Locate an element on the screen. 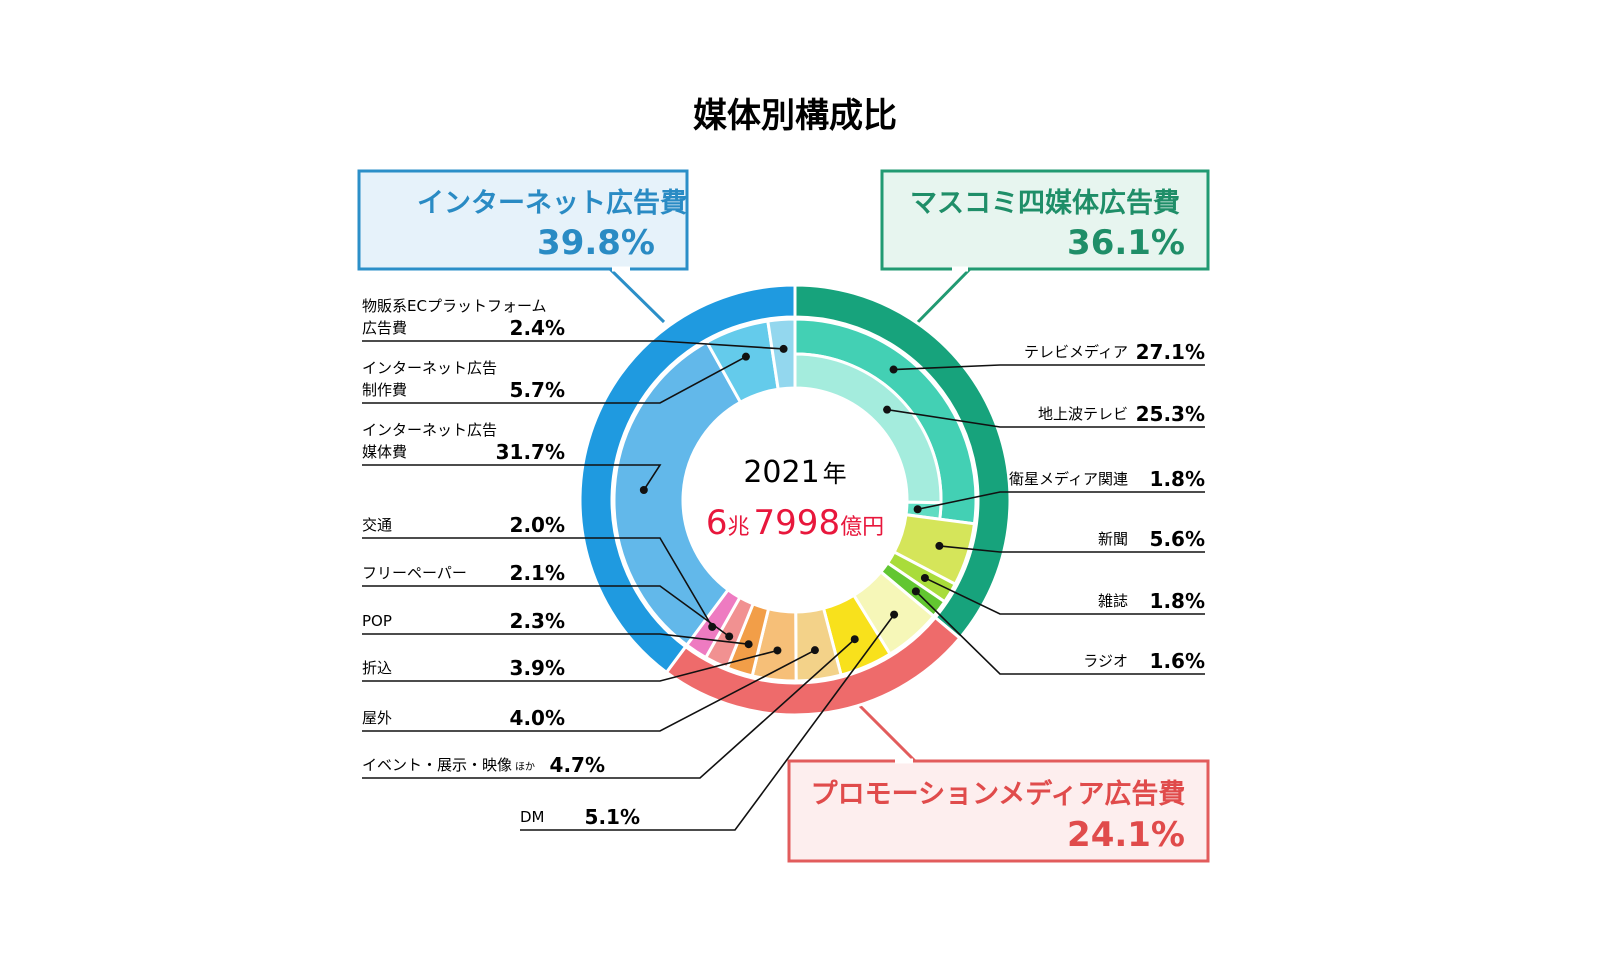  label-name-2-1-line2: 制作費 is located at coordinates (384, 390).